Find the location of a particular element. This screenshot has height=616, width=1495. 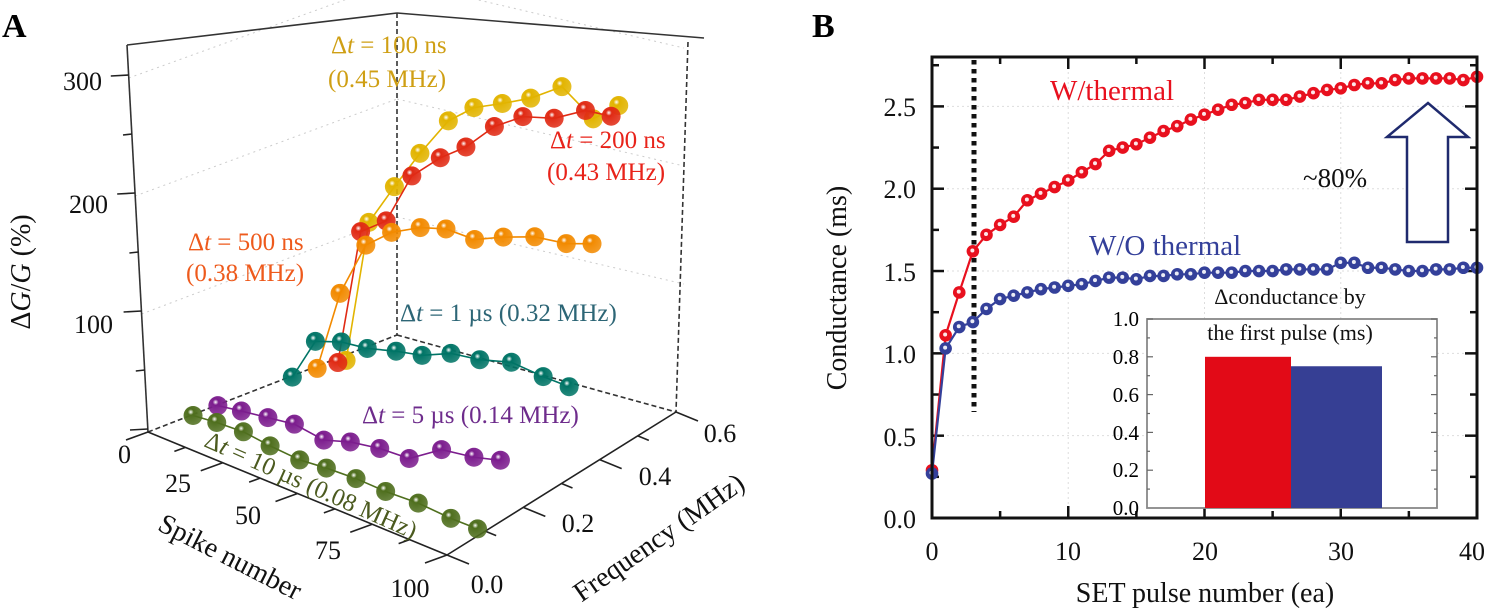

bar-w-thermal is located at coordinates (1248, 432).